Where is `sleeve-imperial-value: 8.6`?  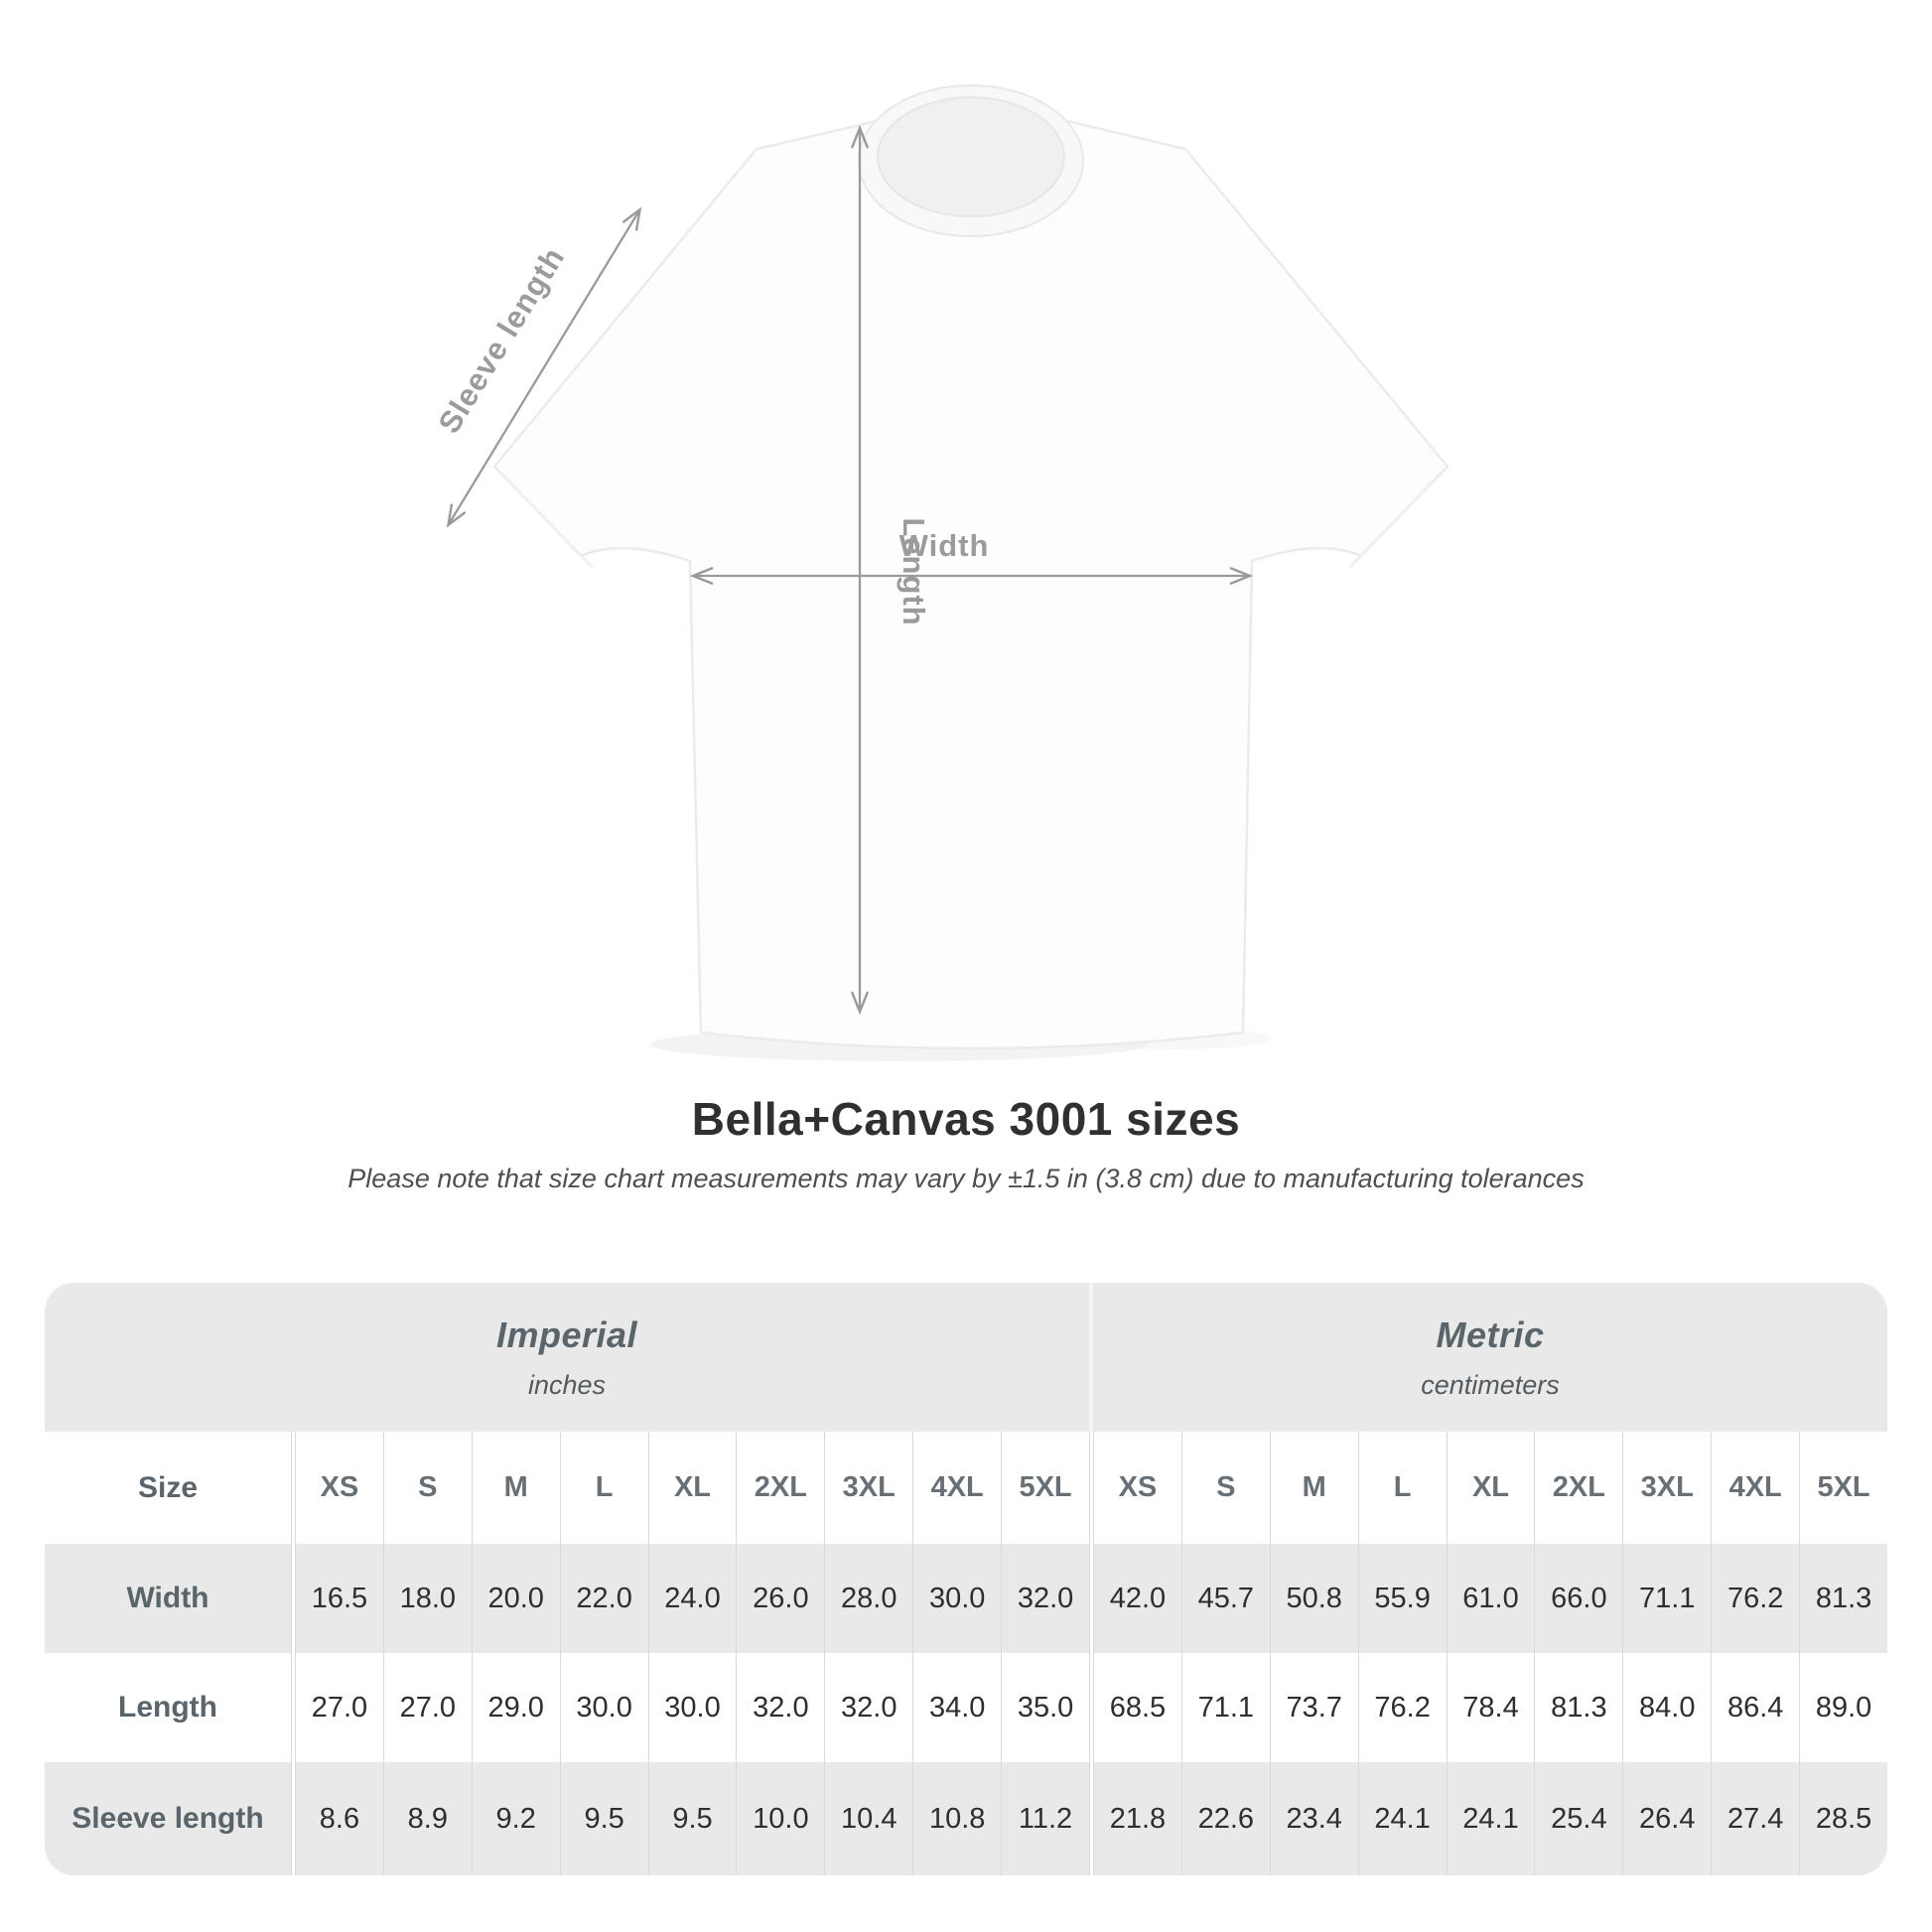 sleeve-imperial-value: 8.6 is located at coordinates (339, 1818).